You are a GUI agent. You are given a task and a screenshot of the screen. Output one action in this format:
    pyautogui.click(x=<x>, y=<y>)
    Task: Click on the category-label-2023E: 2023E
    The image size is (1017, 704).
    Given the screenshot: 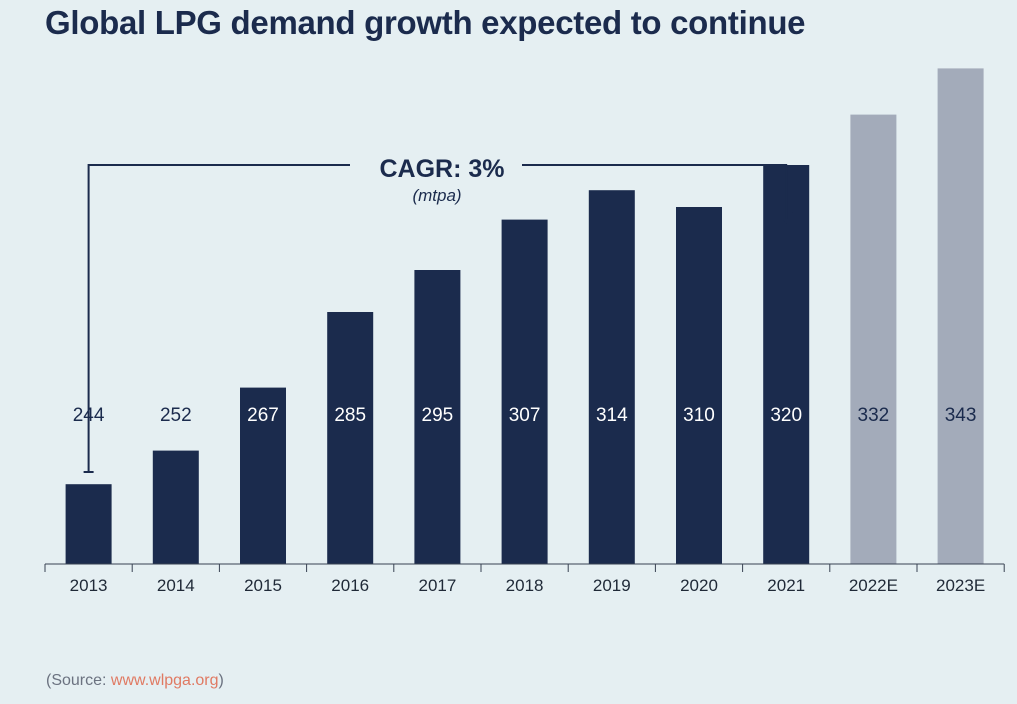 What is the action you would take?
    pyautogui.click(x=960, y=585)
    